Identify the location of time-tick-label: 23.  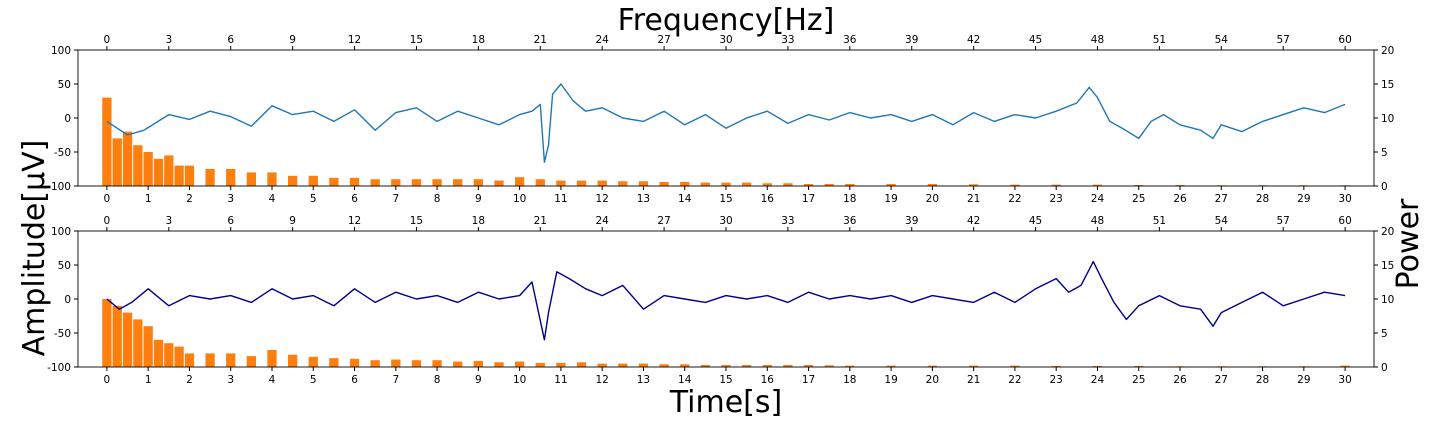
(1056, 199).